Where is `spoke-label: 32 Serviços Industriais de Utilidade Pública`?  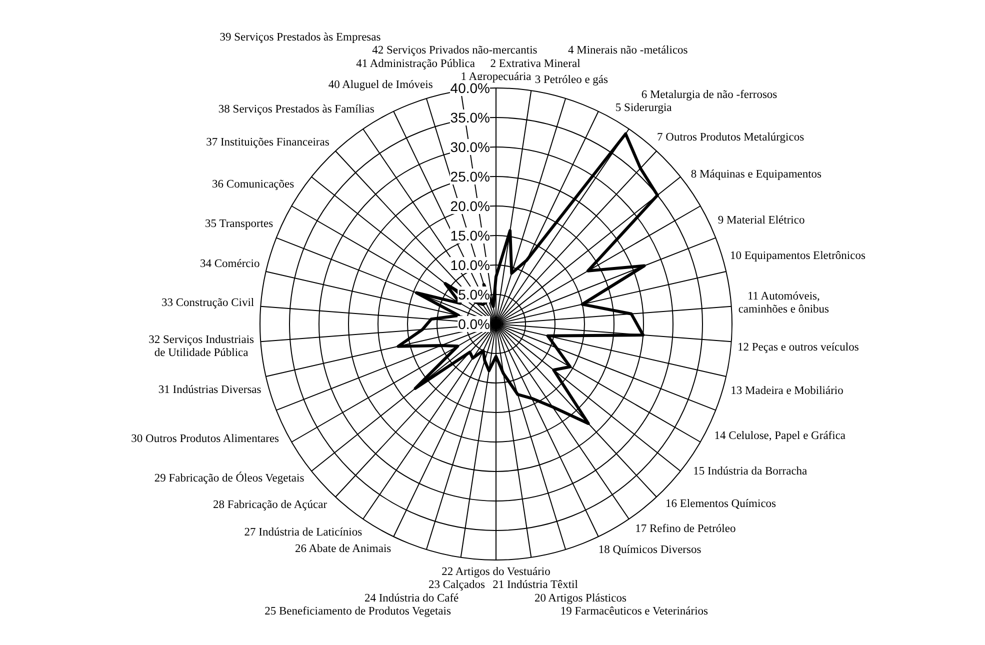 spoke-label: 32 Serviços Industriais de Utilidade Pública is located at coordinates (201, 347).